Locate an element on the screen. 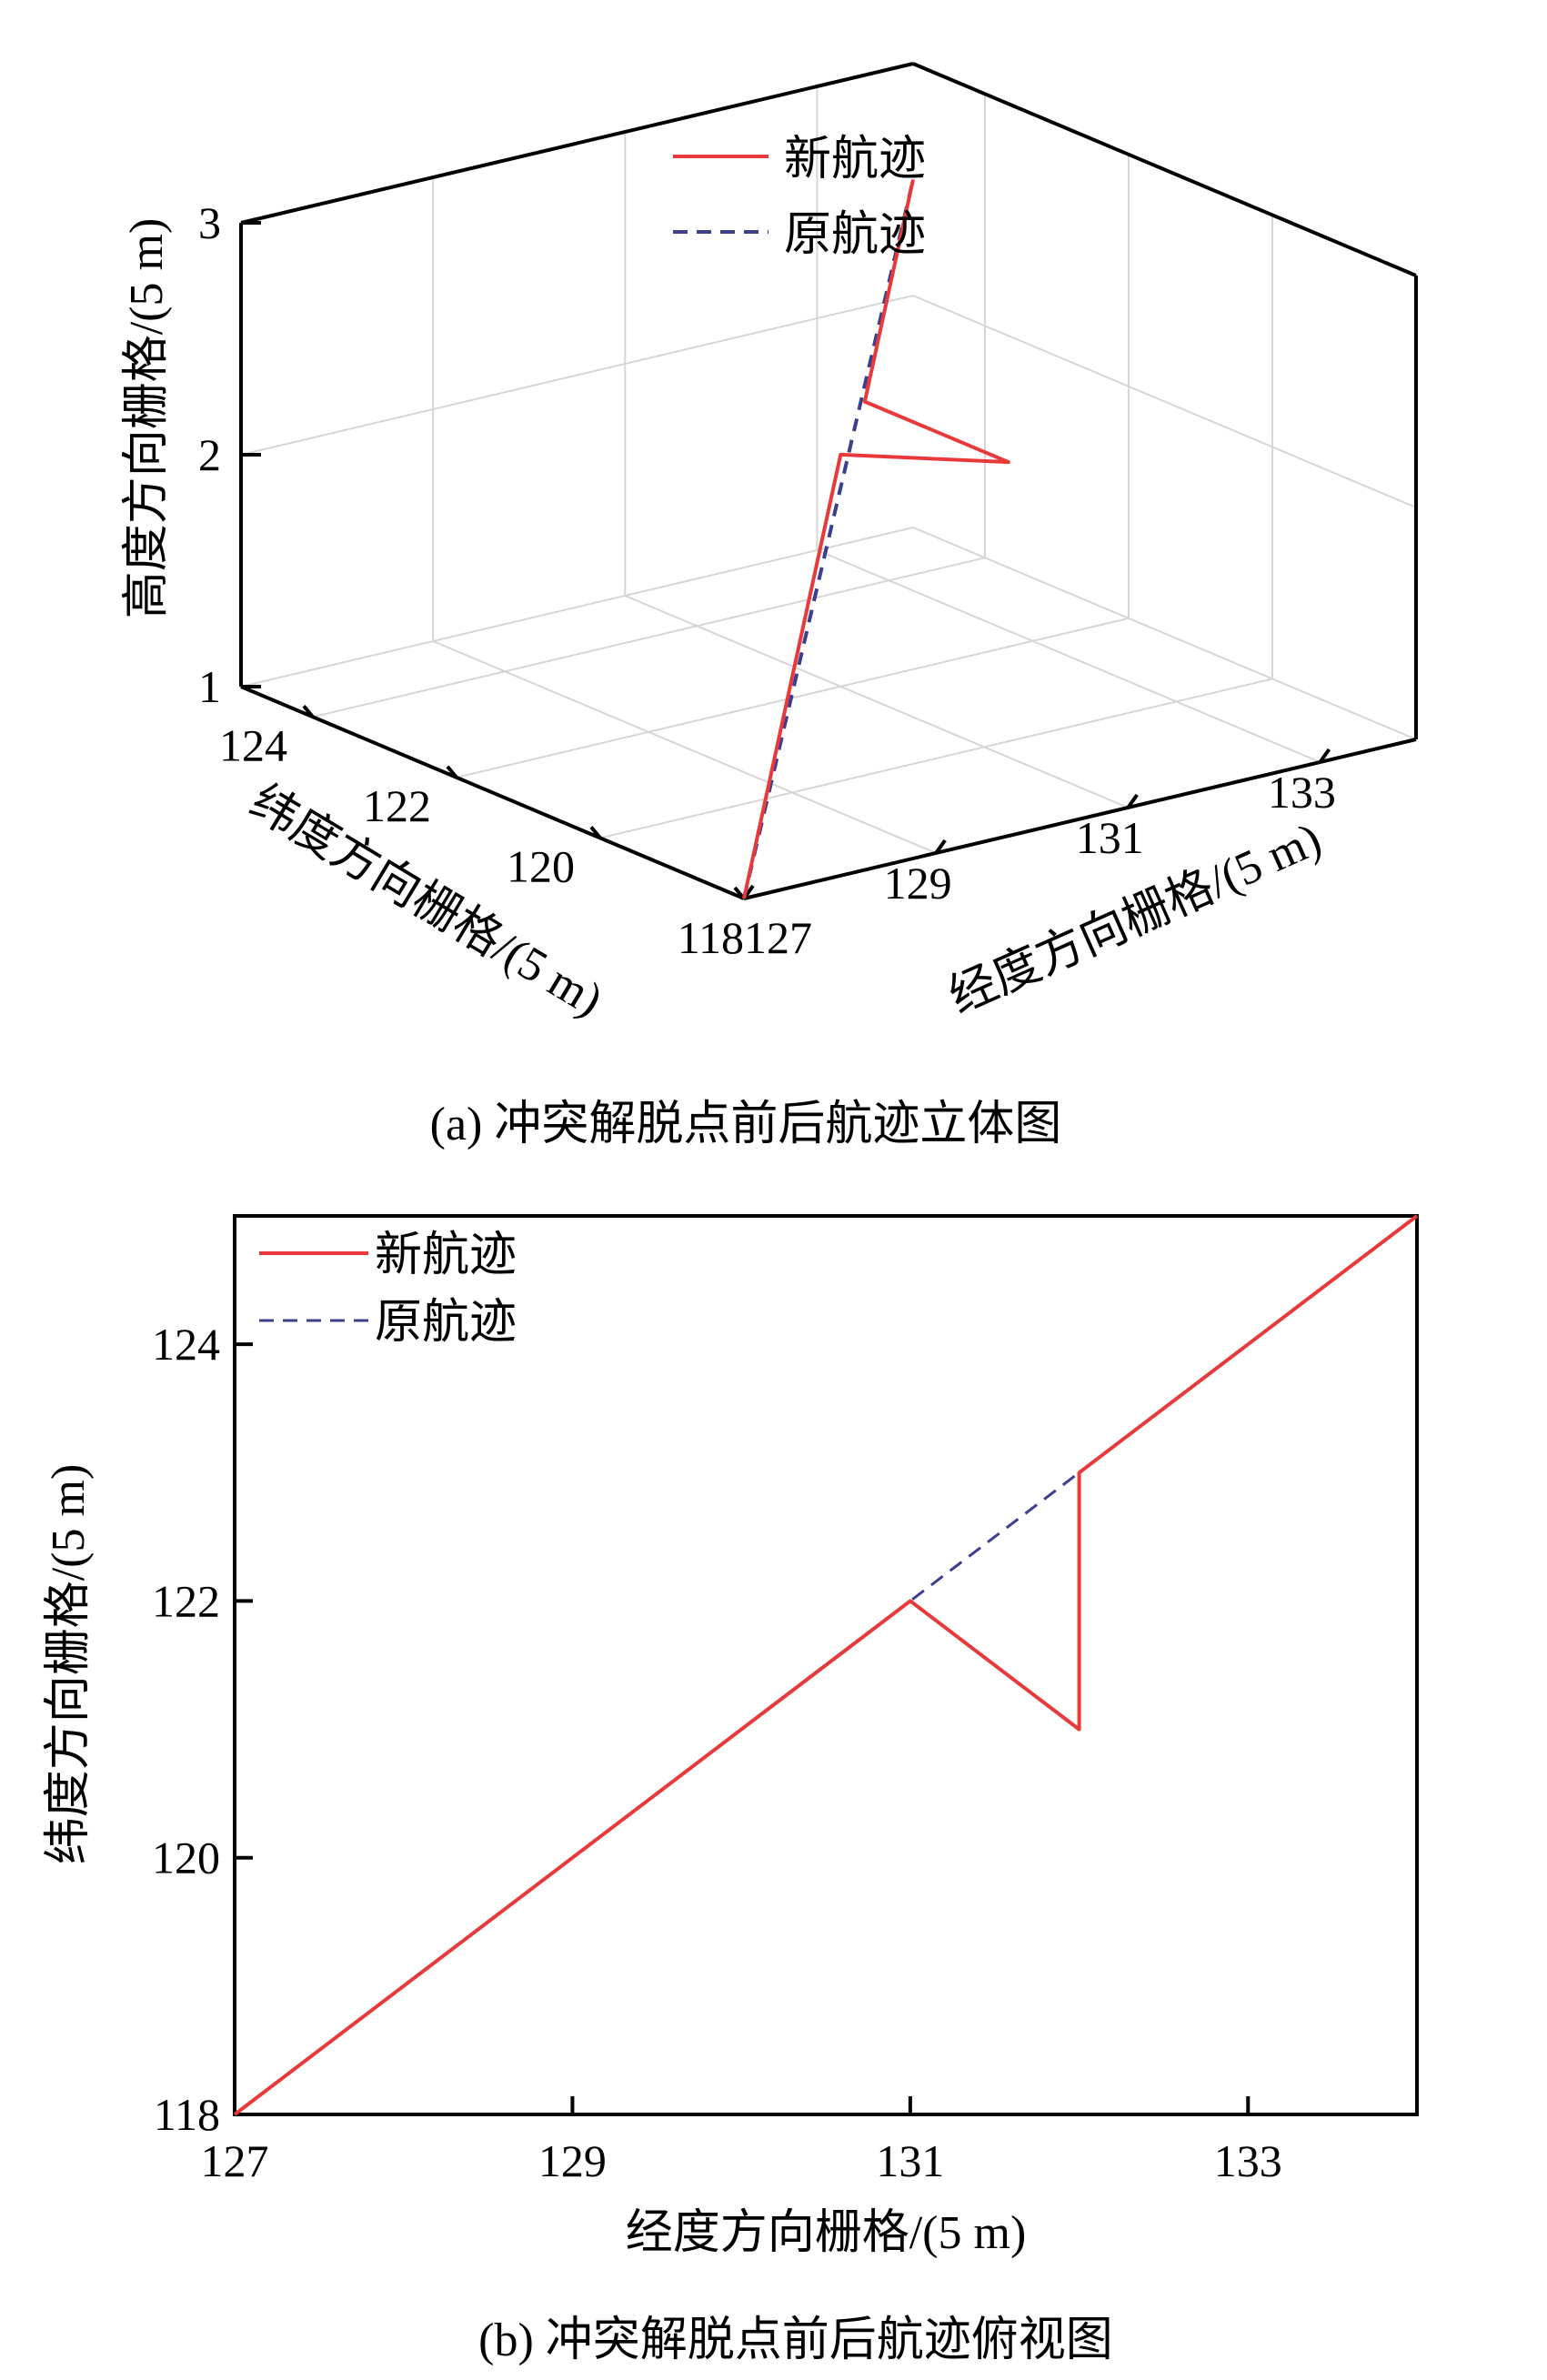 This screenshot has height=2380, width=1547. chart-2d-legend: 新航迹 原航迹 is located at coordinates (388, 1290).